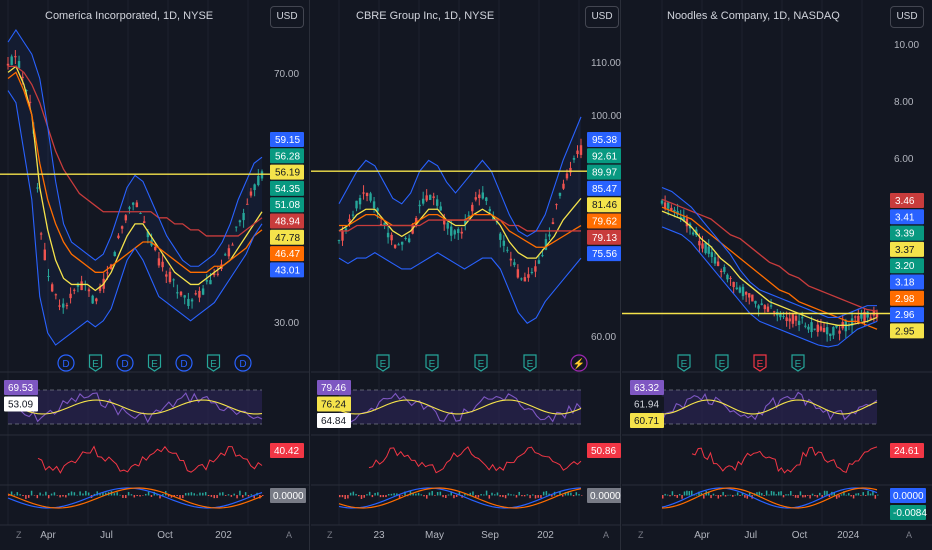 This screenshot has height=550, width=932. What do you see at coordinates (604, 140) in the screenshot?
I see `price-label-text: 95.38` at bounding box center [604, 140].